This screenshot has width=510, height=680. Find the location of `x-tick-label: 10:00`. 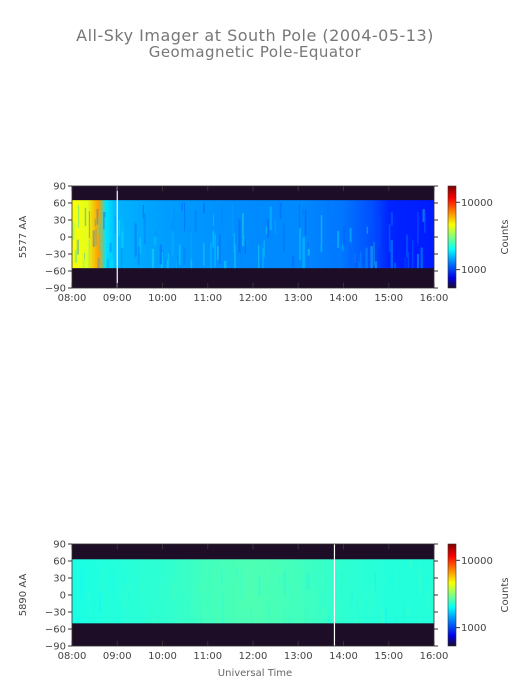

x-tick-label: 10:00 is located at coordinates (162, 298).